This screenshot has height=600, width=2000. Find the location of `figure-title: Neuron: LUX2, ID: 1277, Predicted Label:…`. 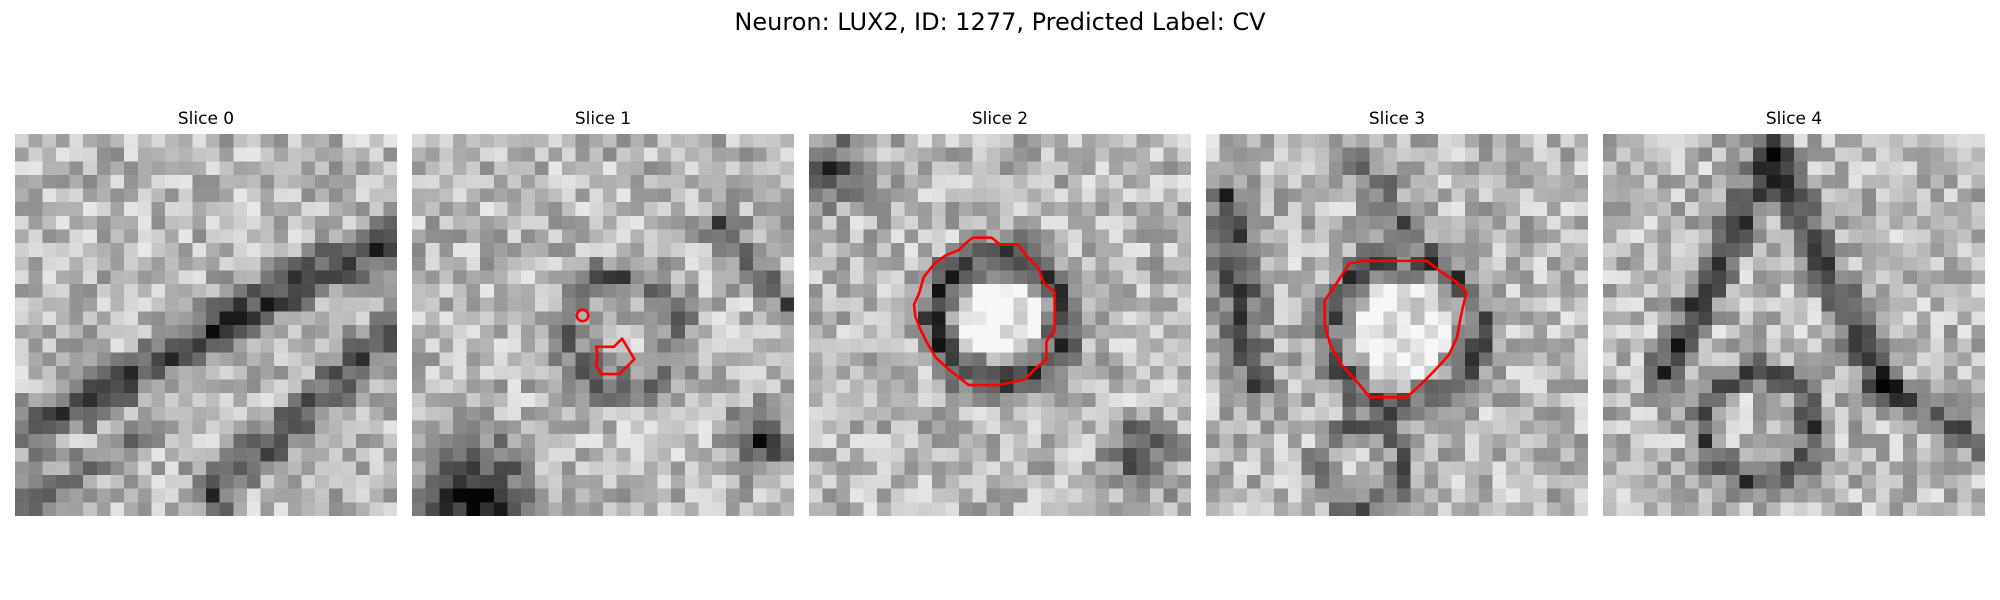

figure-title: Neuron: LUX2, ID: 1277, Predicted Label:… is located at coordinates (1000, 22).